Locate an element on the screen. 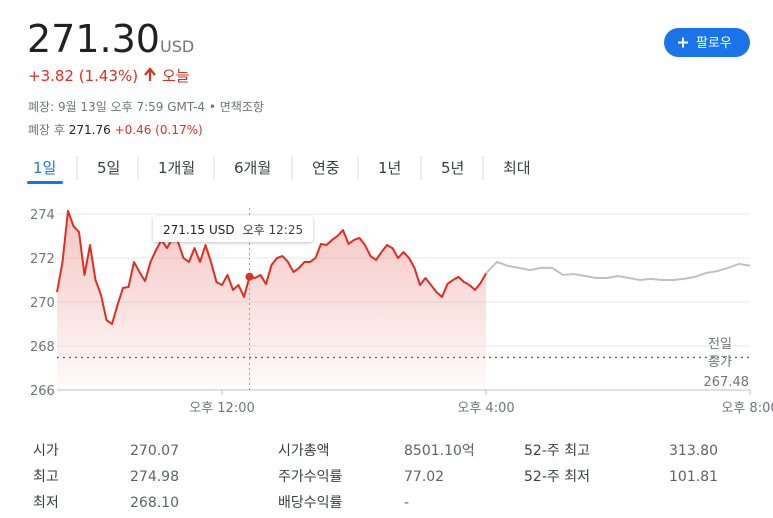 This screenshot has height=518, width=773. y-tick-label: 266 is located at coordinates (42, 391).